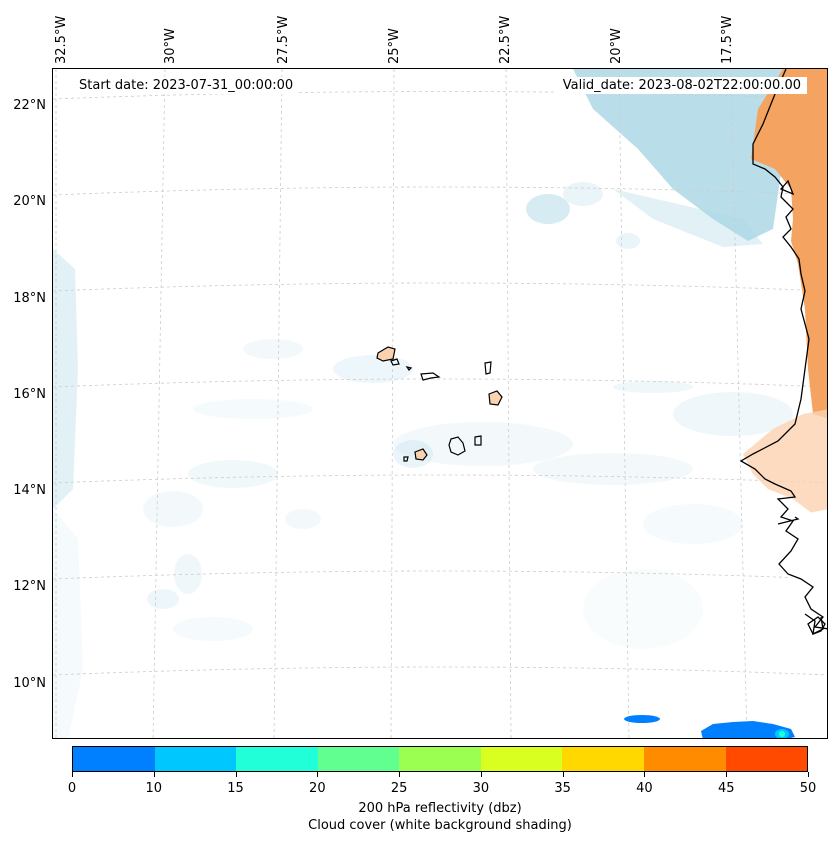  Describe the element at coordinates (785, 329) in the screenshot. I see `land-shading` at that location.